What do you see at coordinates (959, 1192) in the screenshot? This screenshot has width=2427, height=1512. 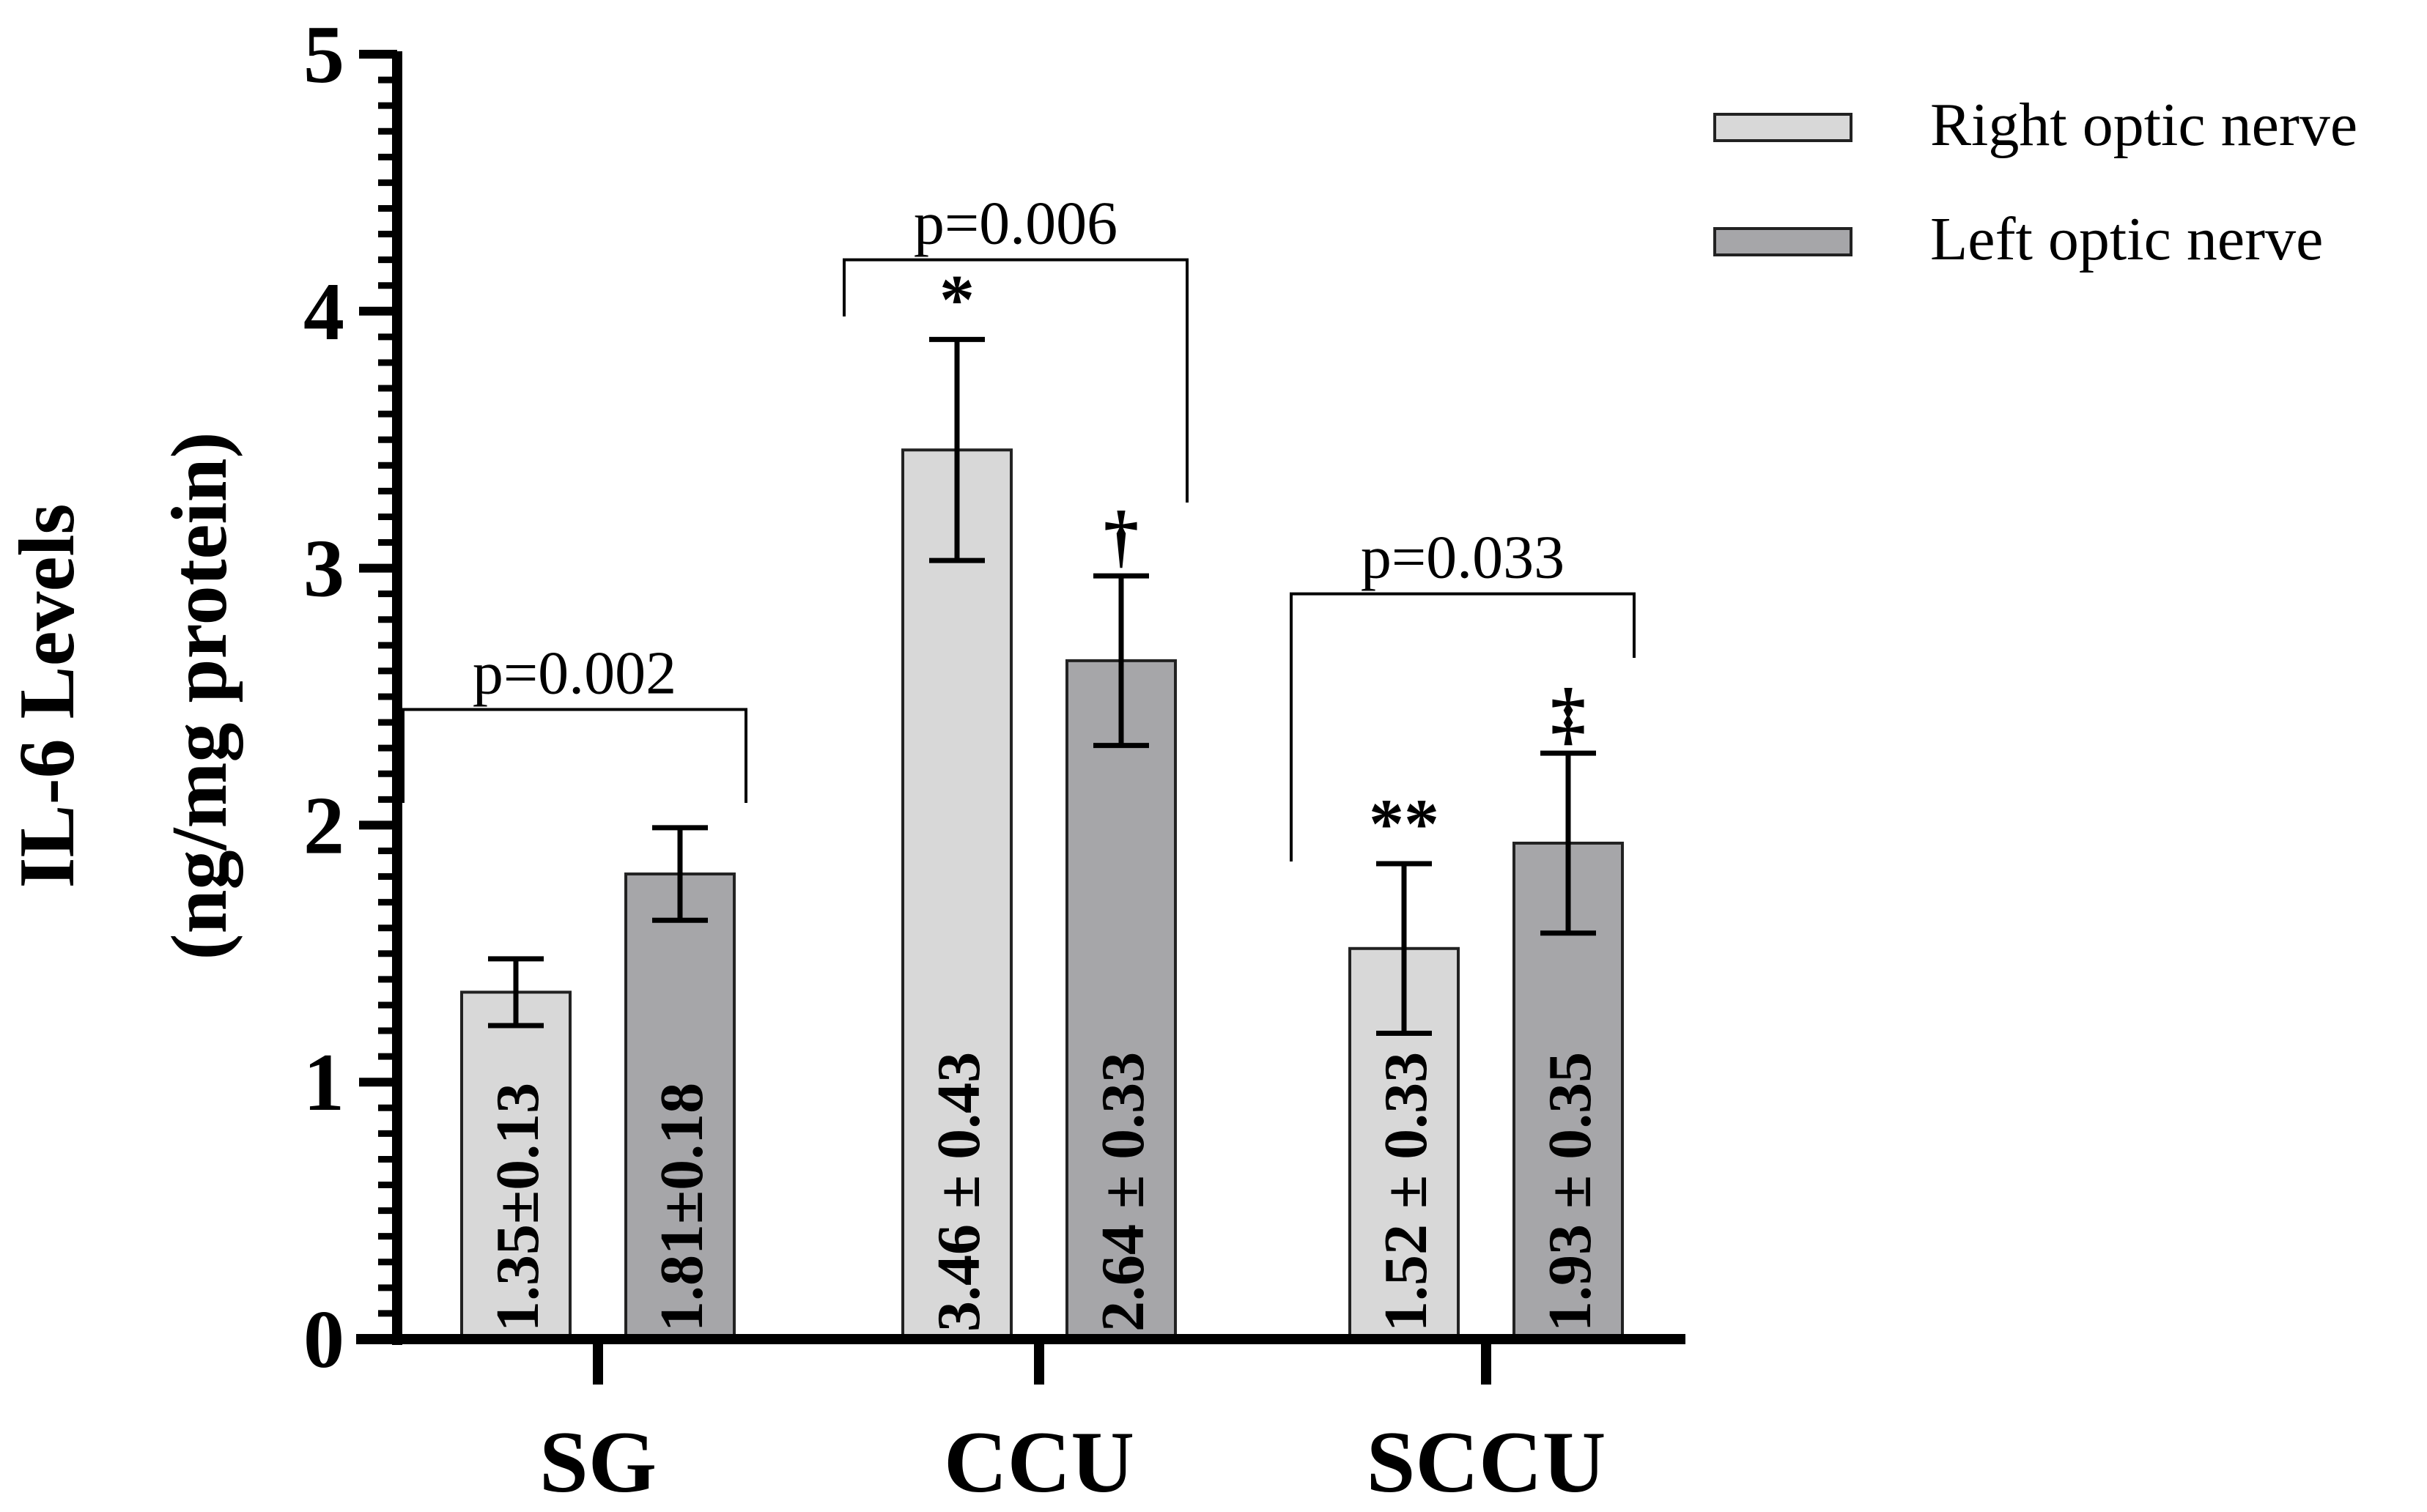 I see `bar-value-label: 3.46 ± 0.43` at bounding box center [959, 1192].